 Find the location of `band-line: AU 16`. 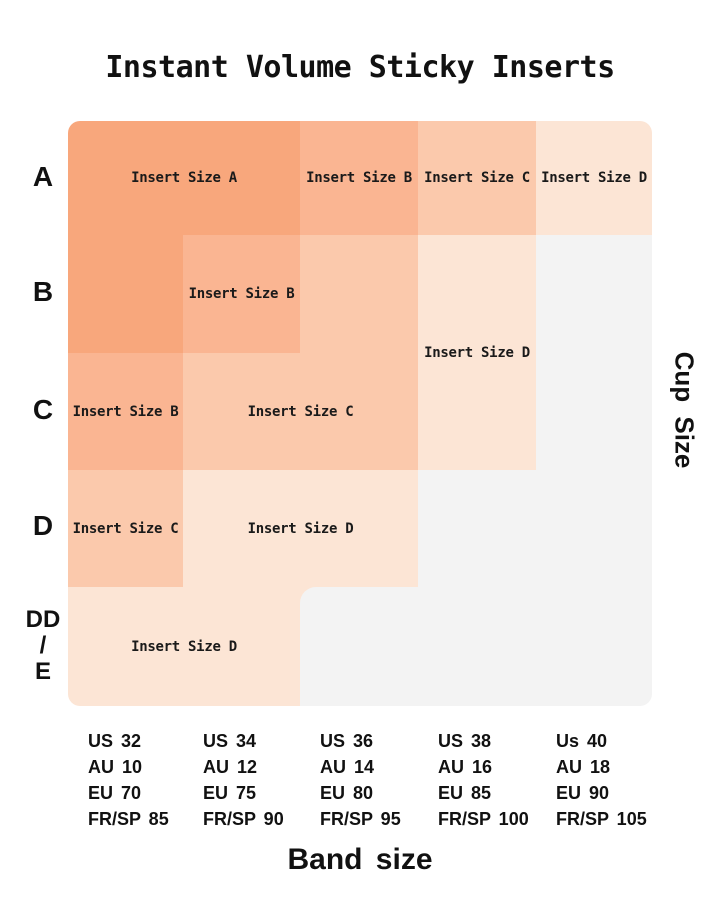

band-line: AU 16 is located at coordinates (465, 767).